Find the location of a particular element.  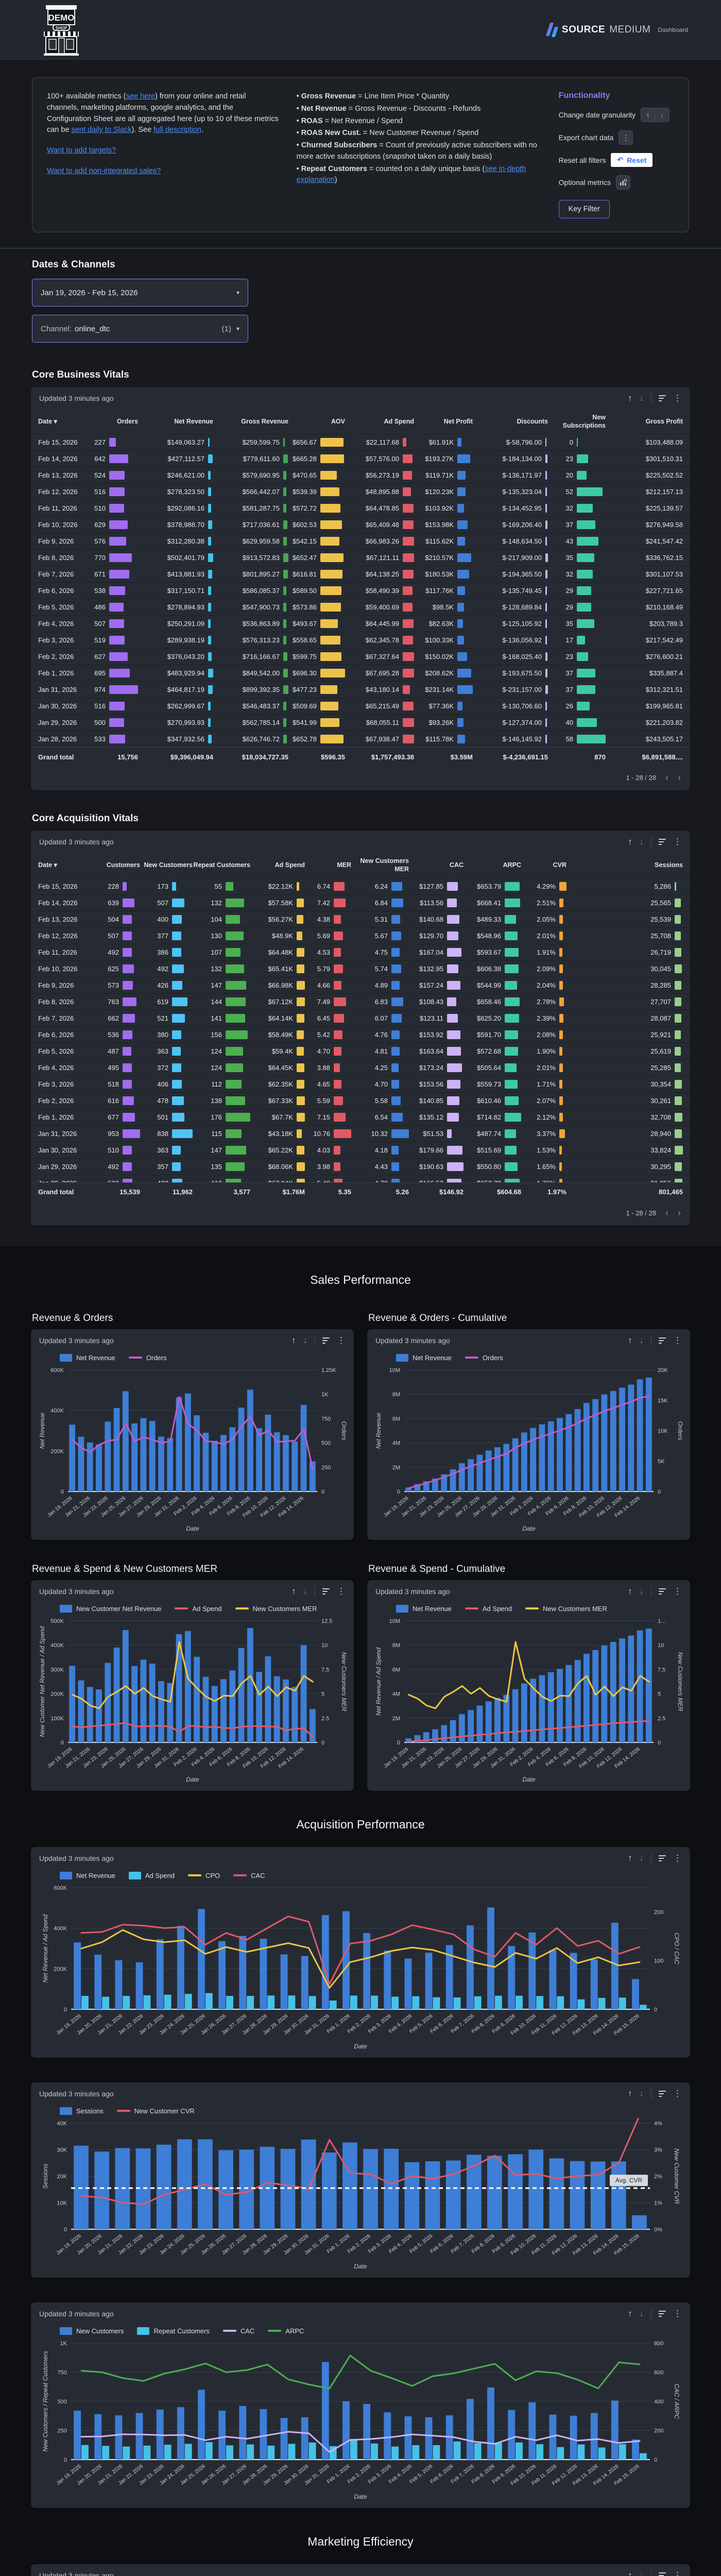

column-header: Sessions is located at coordinates (669, 865).